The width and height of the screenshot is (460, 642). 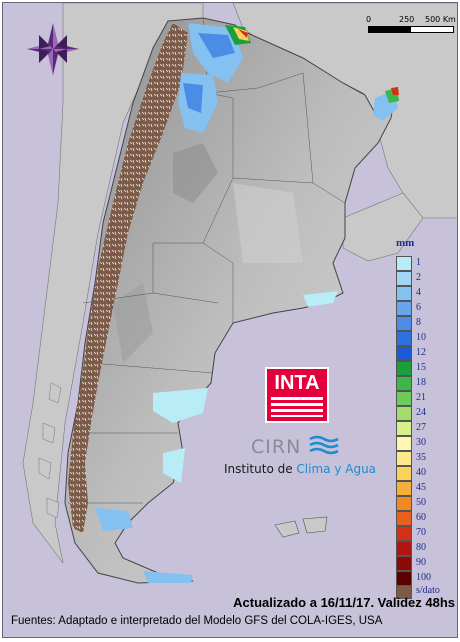 I want to click on legend-label: 10, so click(x=421, y=337).